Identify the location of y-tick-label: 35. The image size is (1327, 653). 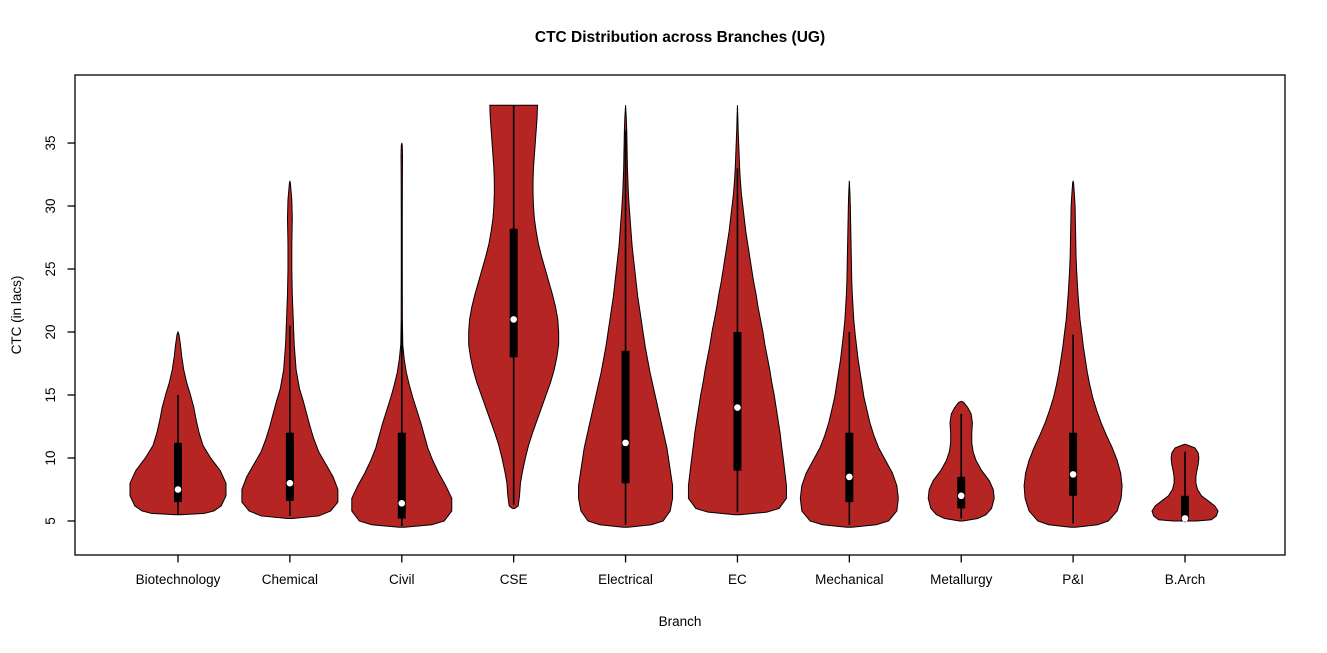
(50, 143).